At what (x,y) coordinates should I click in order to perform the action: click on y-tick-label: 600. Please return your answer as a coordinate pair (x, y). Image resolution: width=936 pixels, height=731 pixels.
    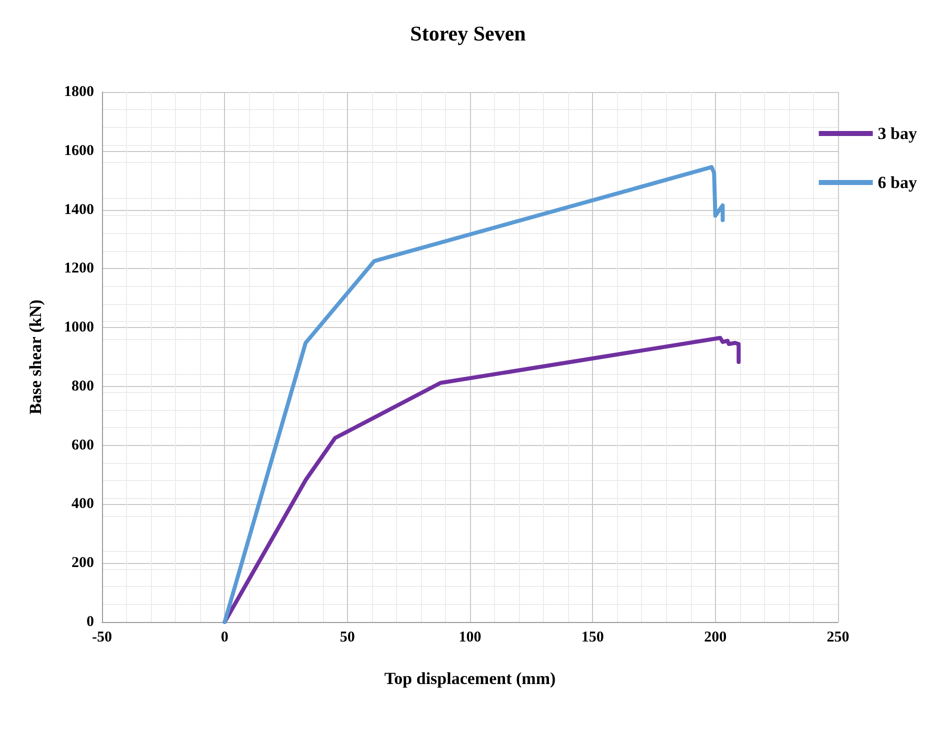
    Looking at the image, I should click on (83, 445).